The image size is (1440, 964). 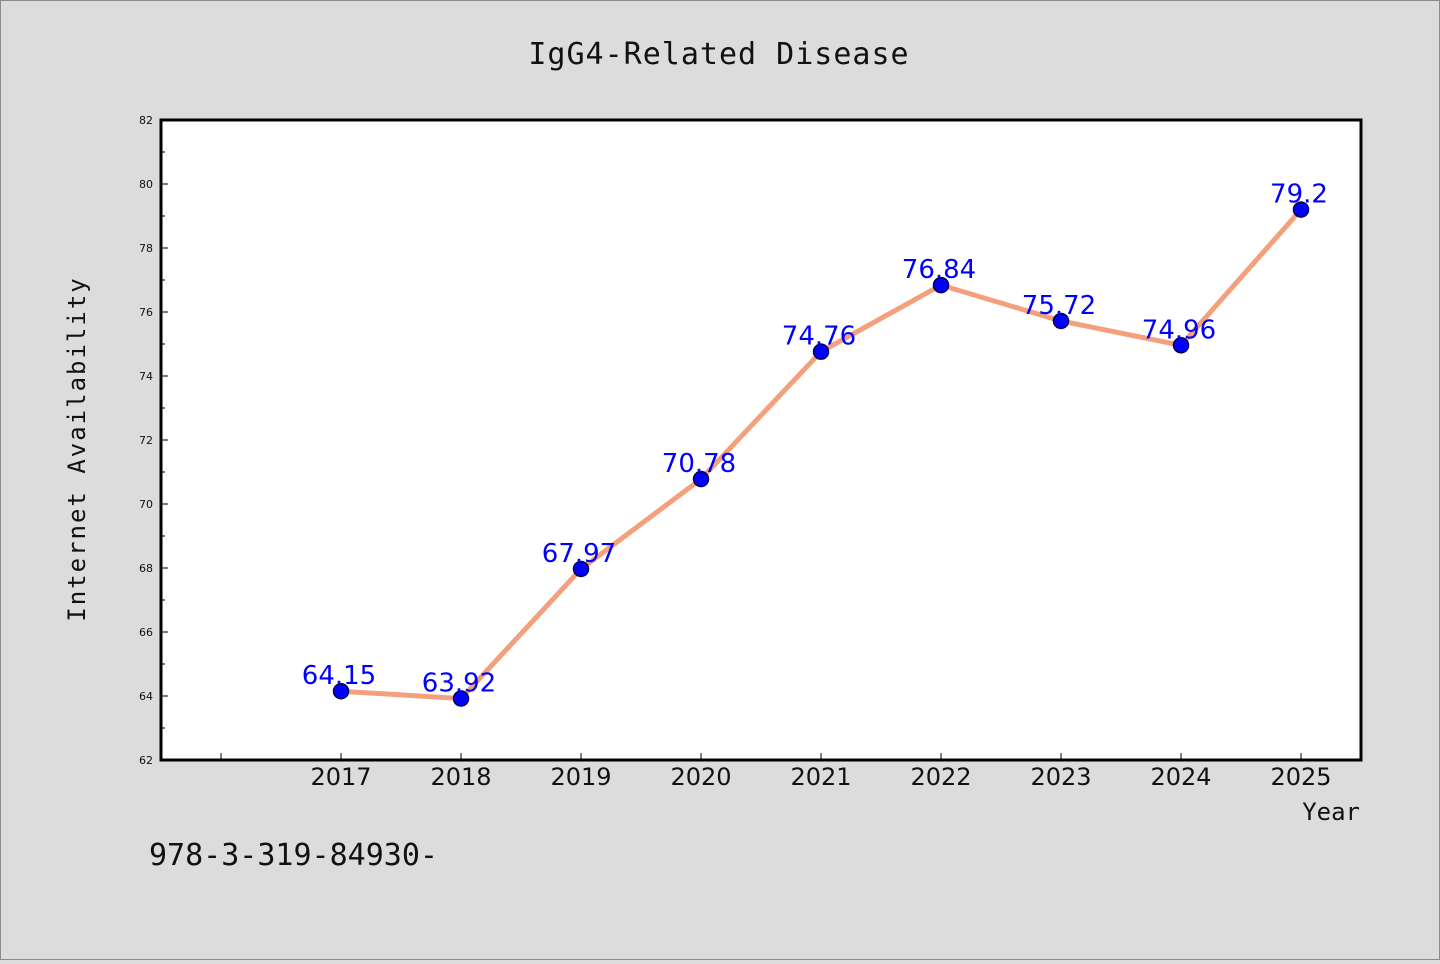 I want to click on y-tick-label: 64, so click(x=146, y=696).